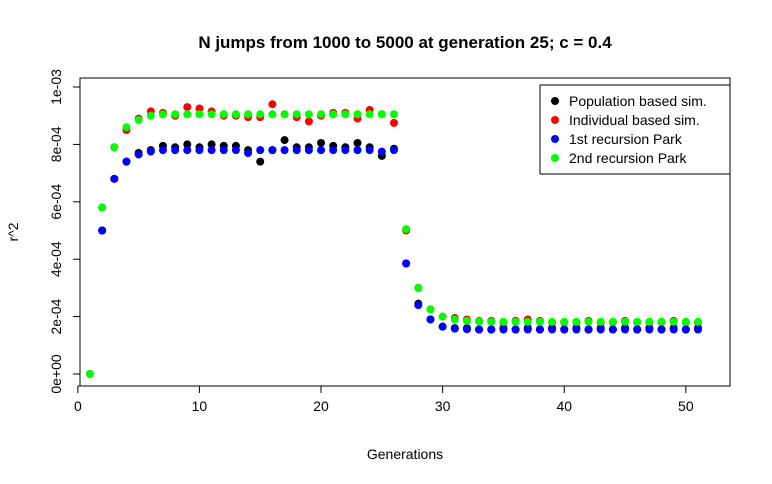 This screenshot has width=772, height=484. Describe the element at coordinates (638, 101) in the screenshot. I see `legend-label: Population based sim.` at that location.